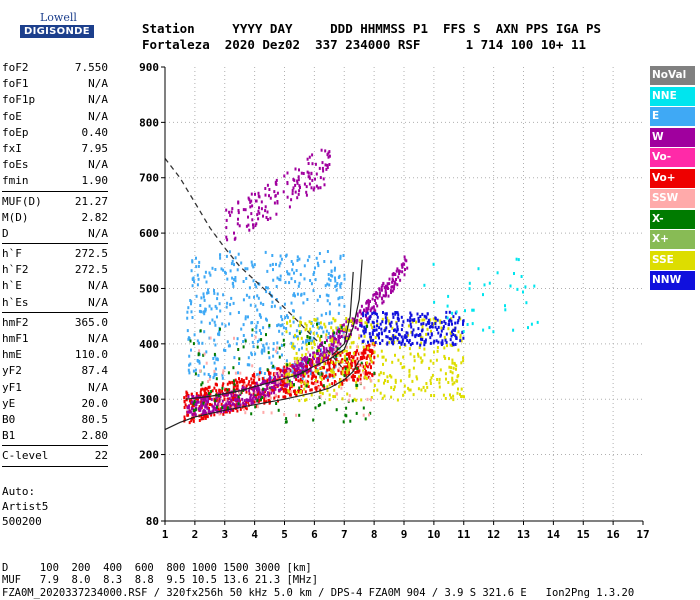 This screenshot has height=600, width=700. Describe the element at coordinates (55, 388) in the screenshot. I see `param-row: yF1 N/A` at that location.